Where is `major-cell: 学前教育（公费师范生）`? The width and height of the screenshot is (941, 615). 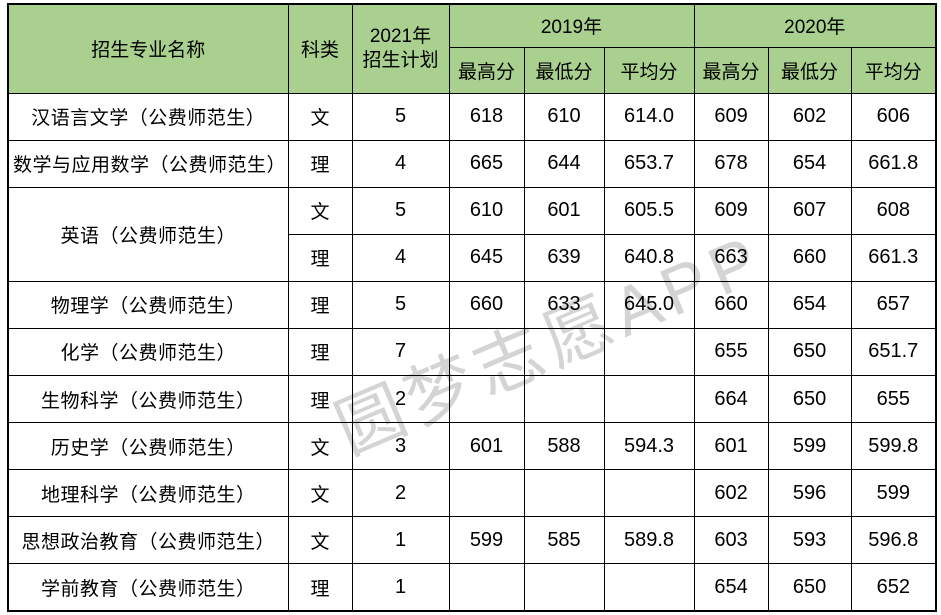
major-cell: 学前教育（公费师范生） is located at coordinates (148, 587).